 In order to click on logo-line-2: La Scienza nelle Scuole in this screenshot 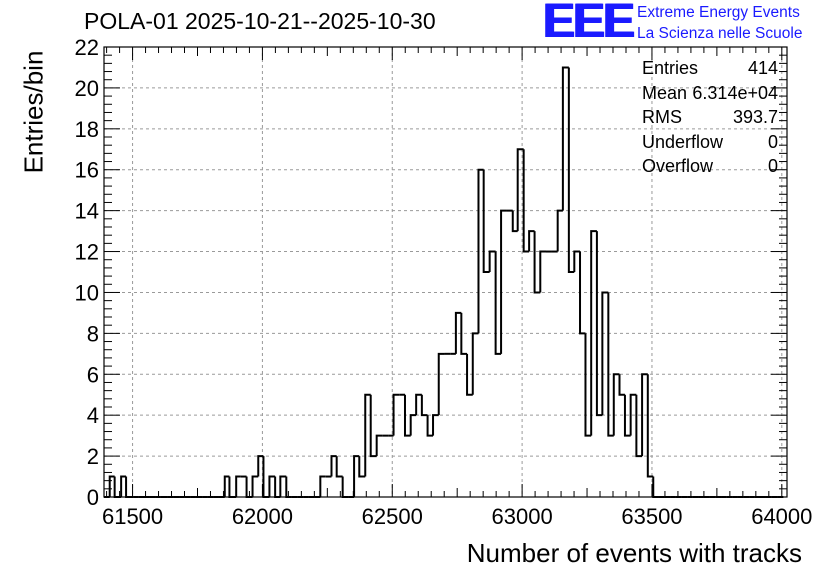, I will do `click(720, 33)`.